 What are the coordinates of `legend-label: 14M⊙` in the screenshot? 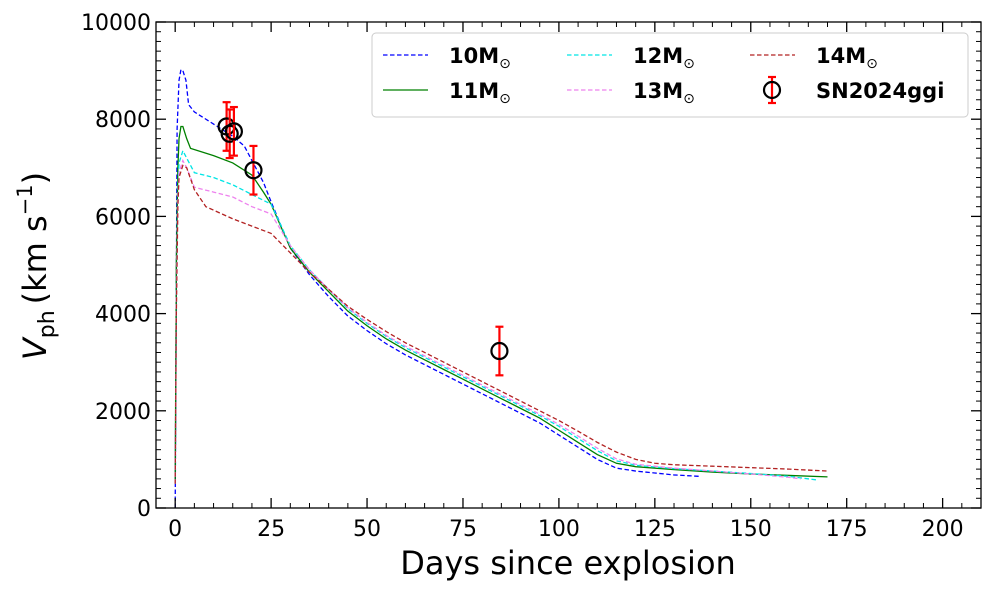 It's located at (847, 58).